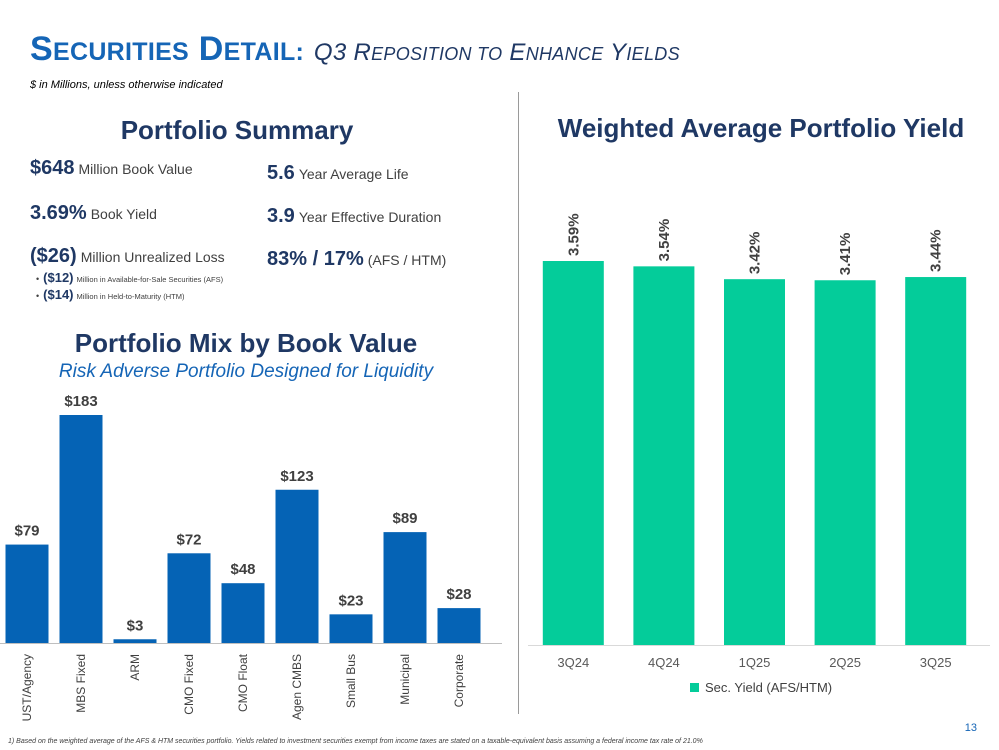 The width and height of the screenshot is (999, 750). Describe the element at coordinates (573, 234) in the screenshot. I see `yield-data-label: 3.59%` at that location.